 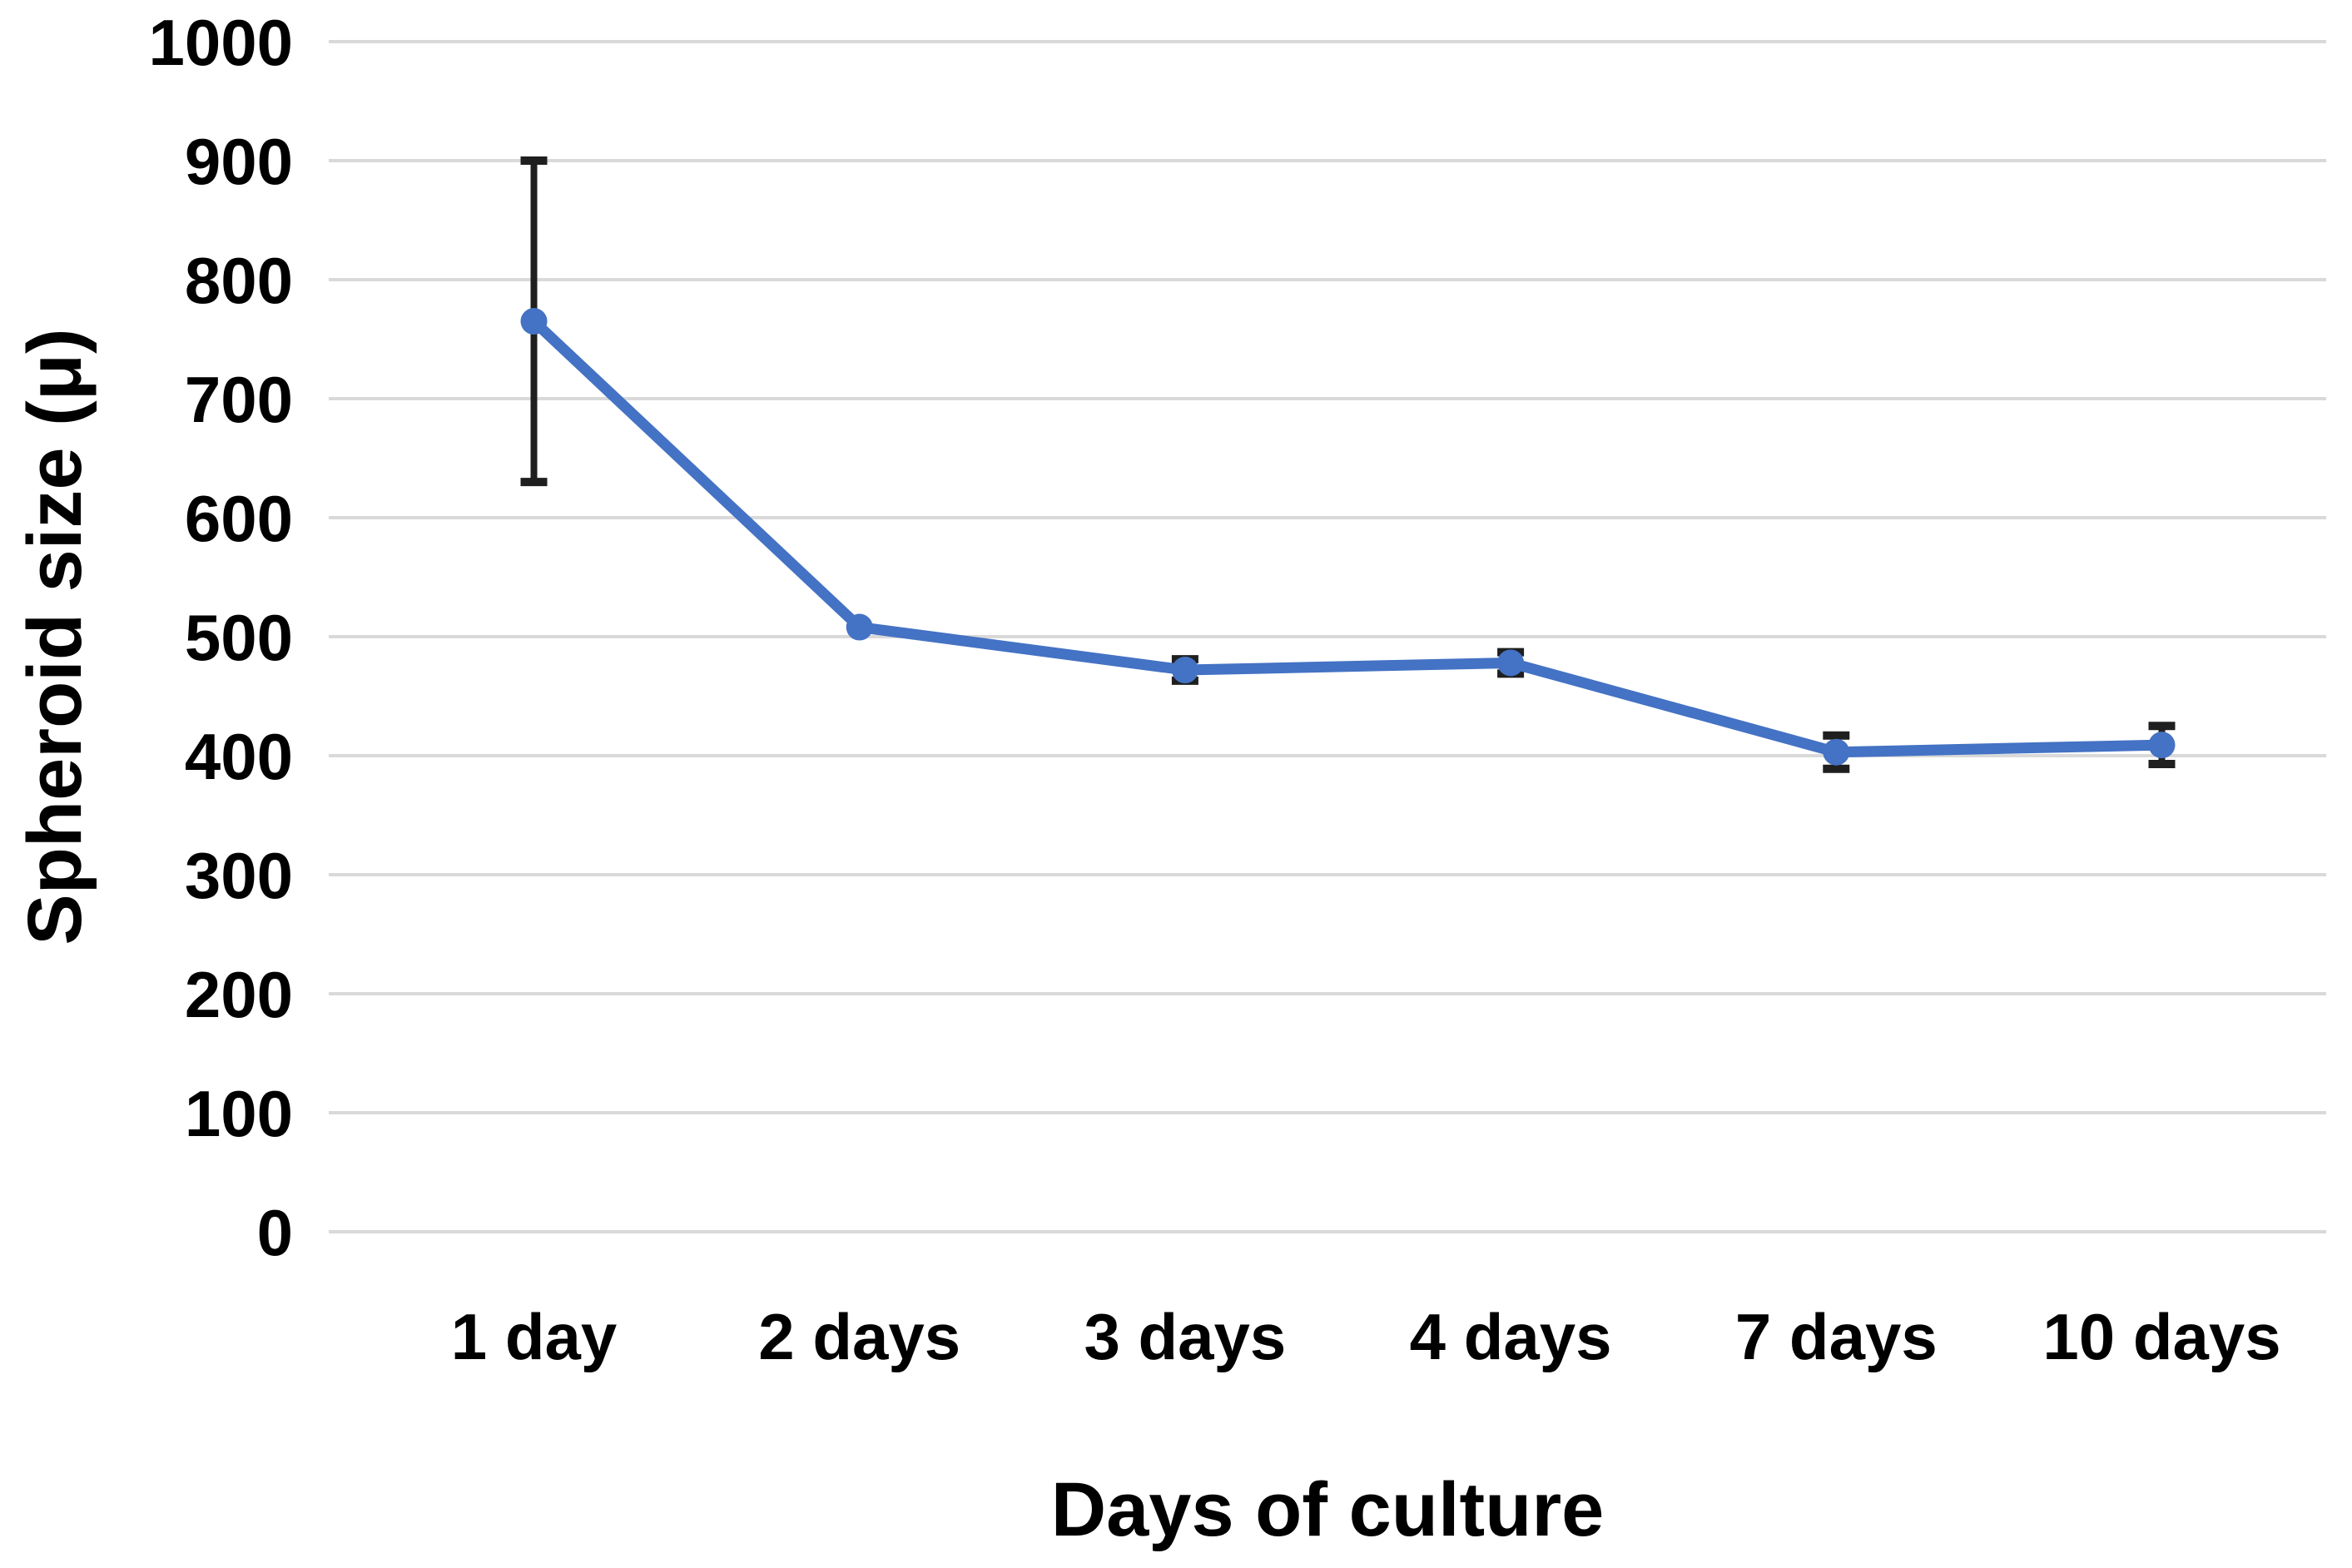 I want to click on y-tick-label: 800, so click(x=239, y=280).